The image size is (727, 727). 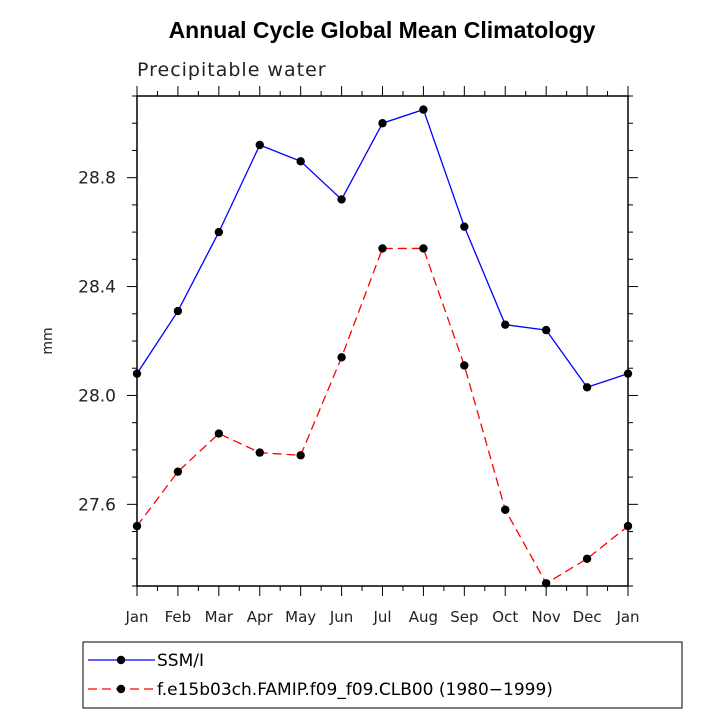 What do you see at coordinates (464, 617) in the screenshot?
I see `x-tick-label: Sep` at bounding box center [464, 617].